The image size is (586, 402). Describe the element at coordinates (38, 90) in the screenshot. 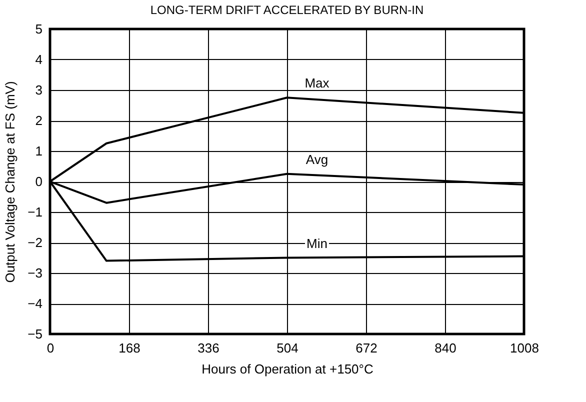

I see `y-tick-label: 3` at that location.